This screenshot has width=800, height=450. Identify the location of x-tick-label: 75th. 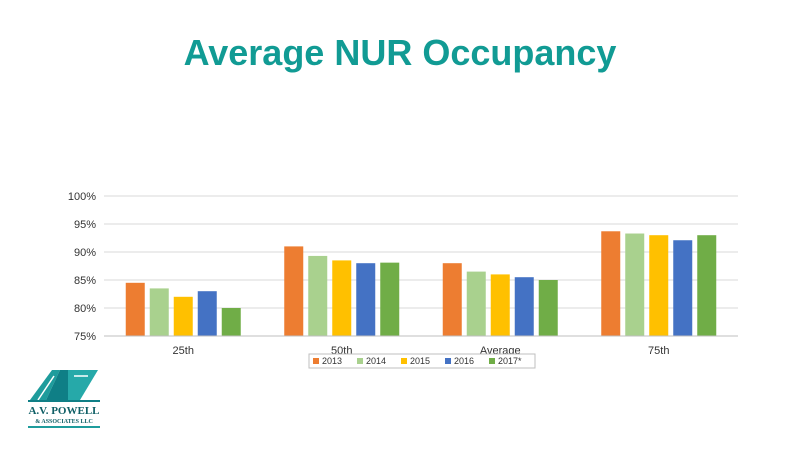
(658, 351).